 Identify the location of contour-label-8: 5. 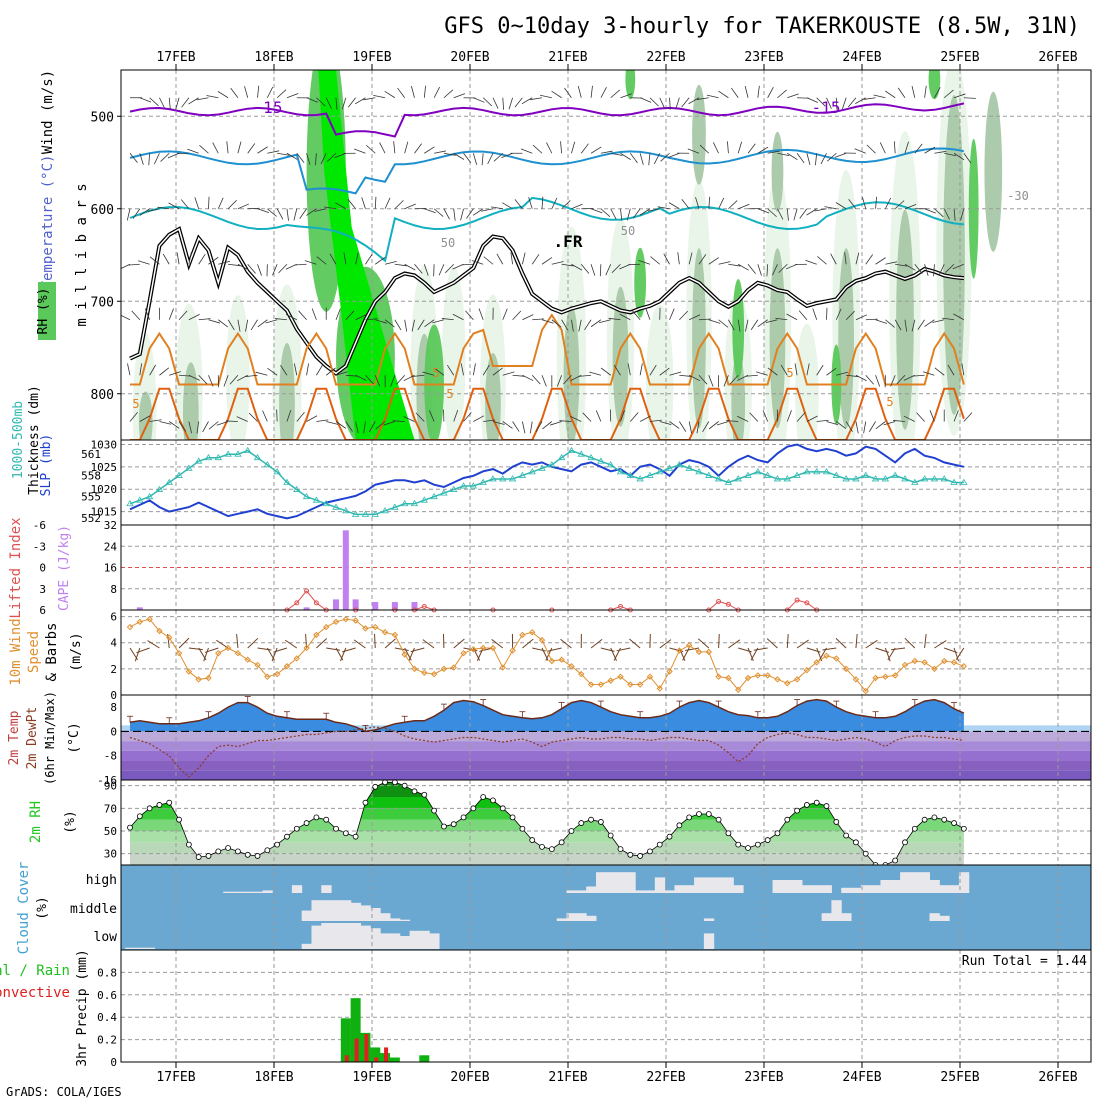
(135, 404).